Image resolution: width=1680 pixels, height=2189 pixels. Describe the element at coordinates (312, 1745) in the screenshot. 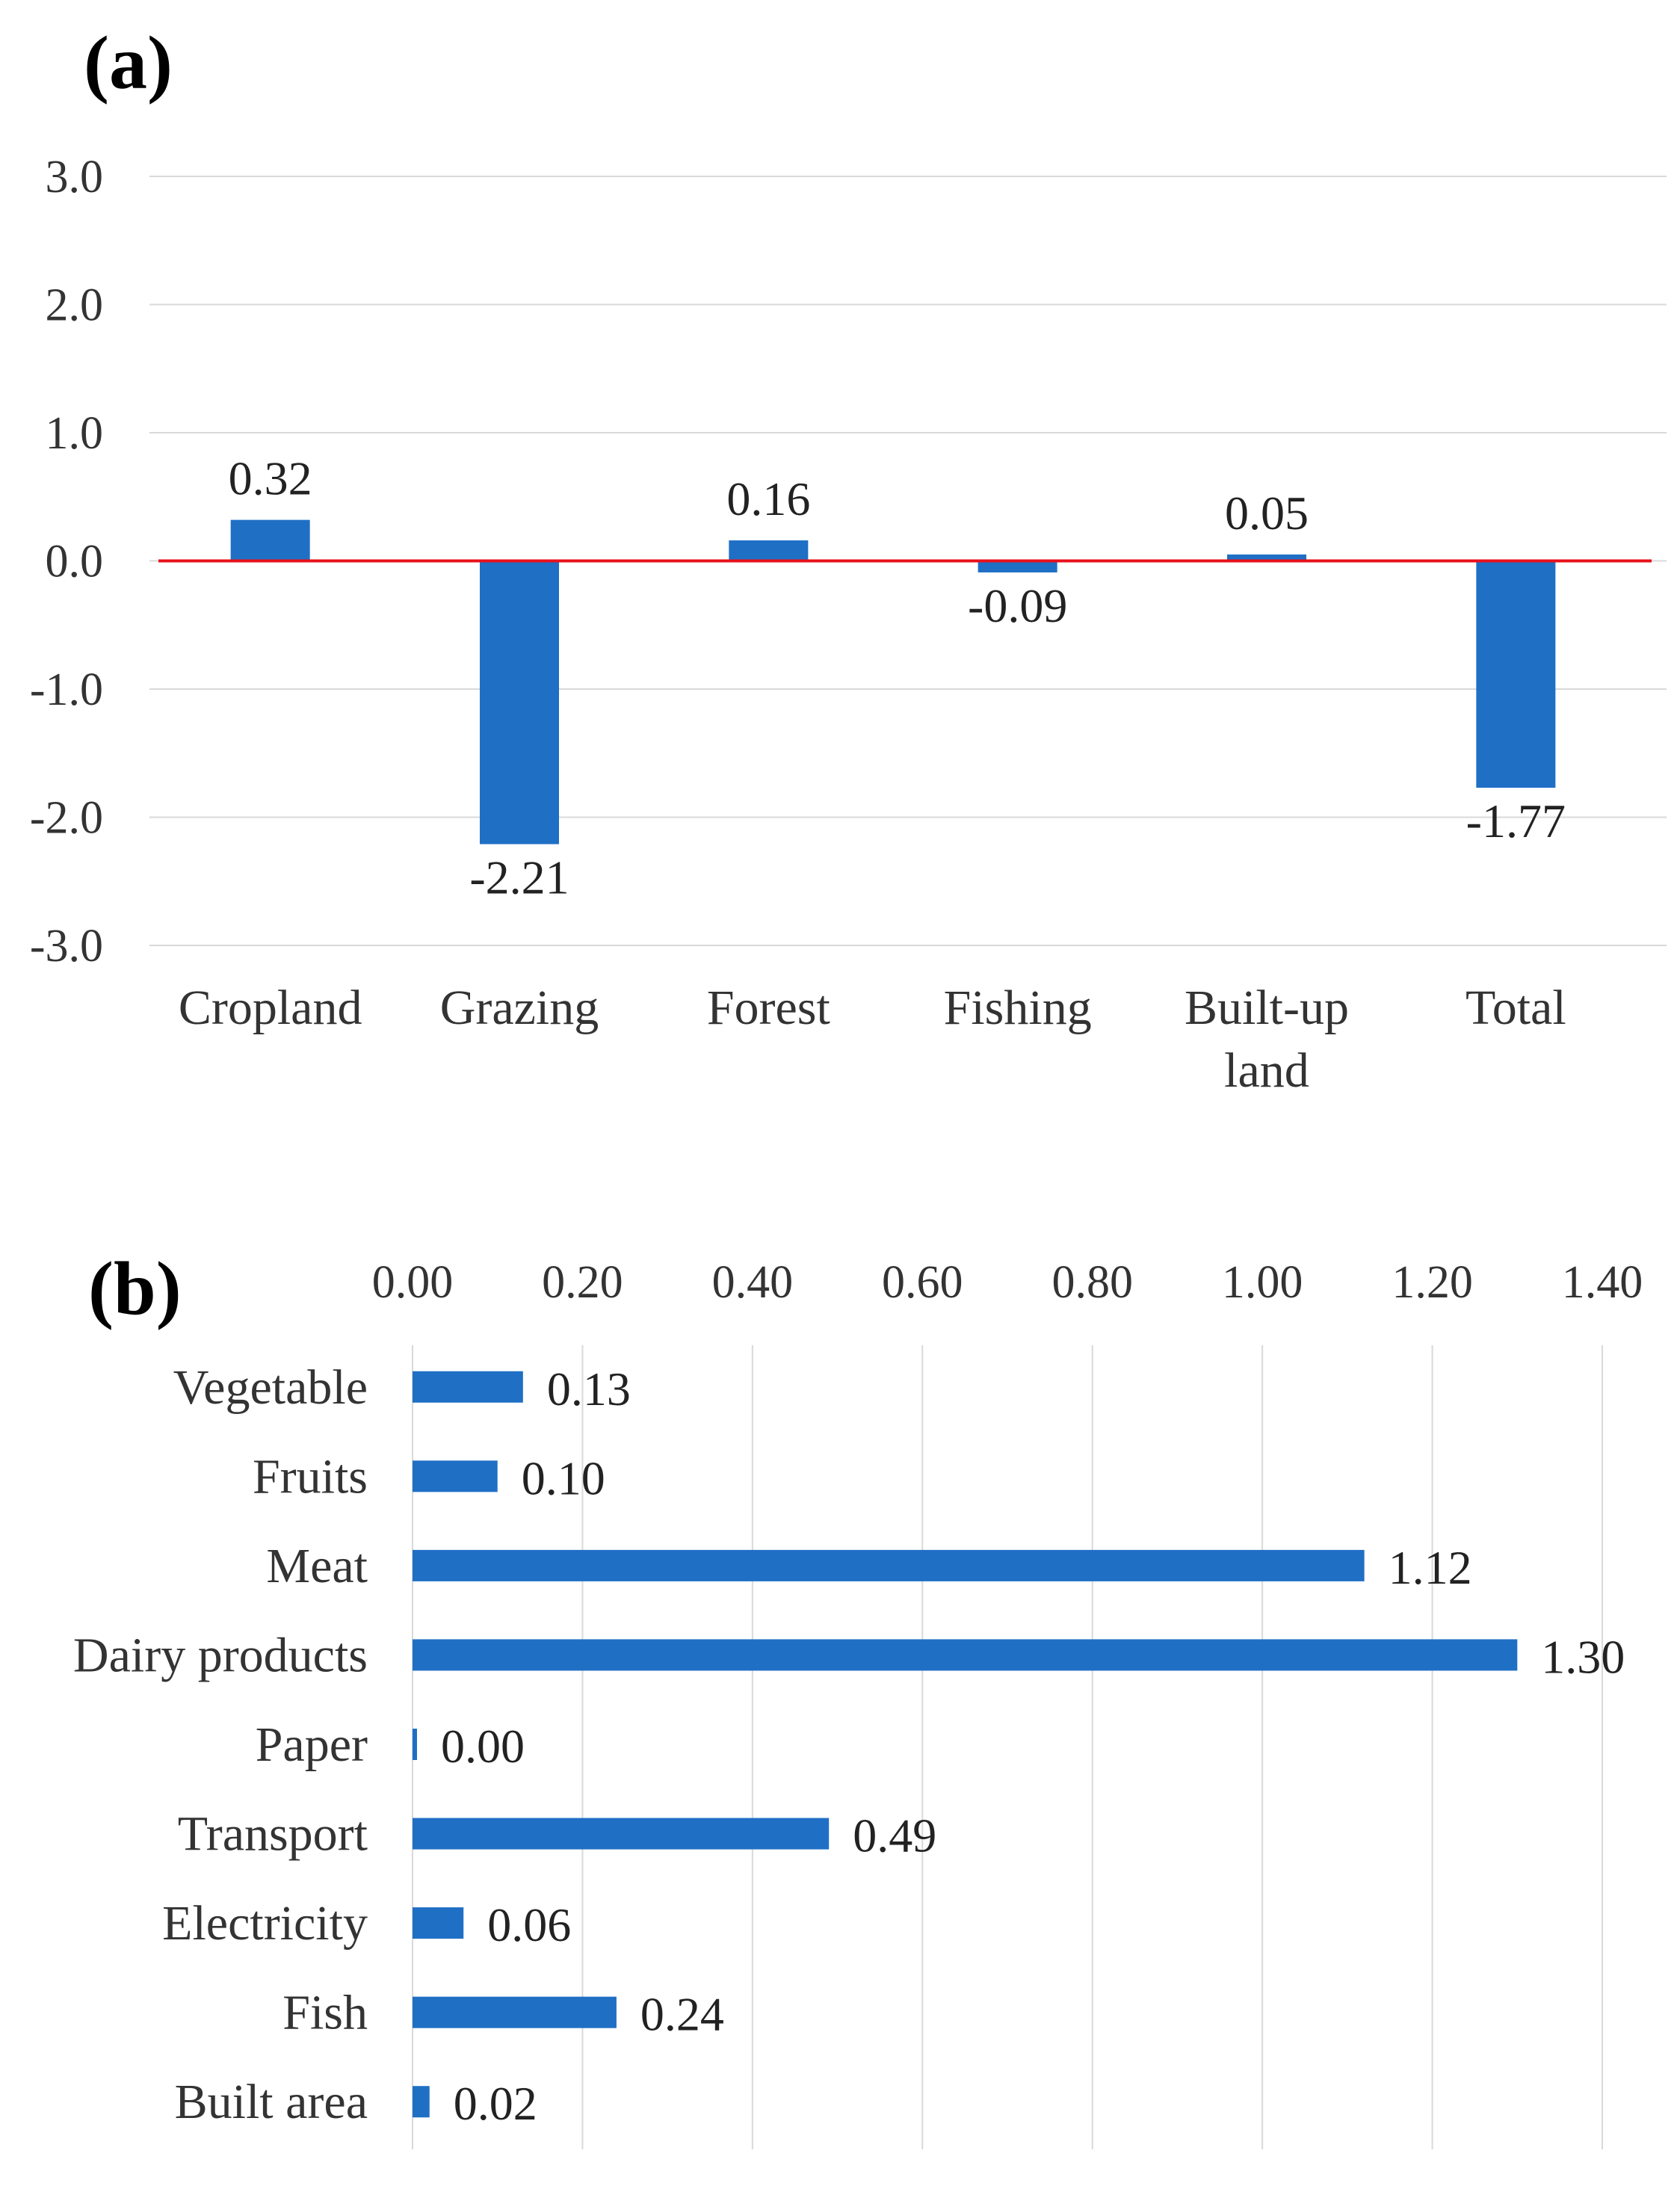

I see `panel-b-category-label: Paper` at that location.